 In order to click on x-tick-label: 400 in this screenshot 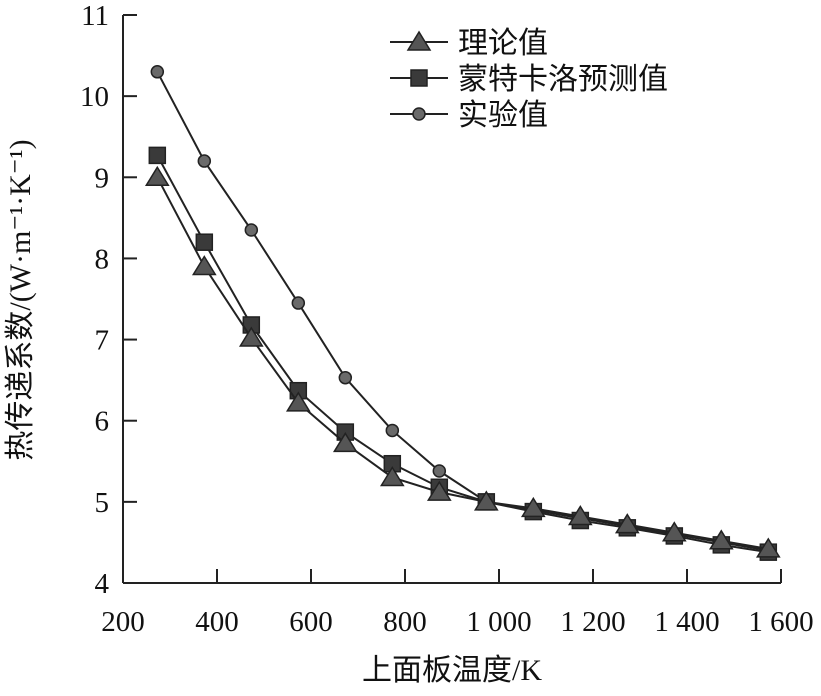, I will do `click(217, 622)`.